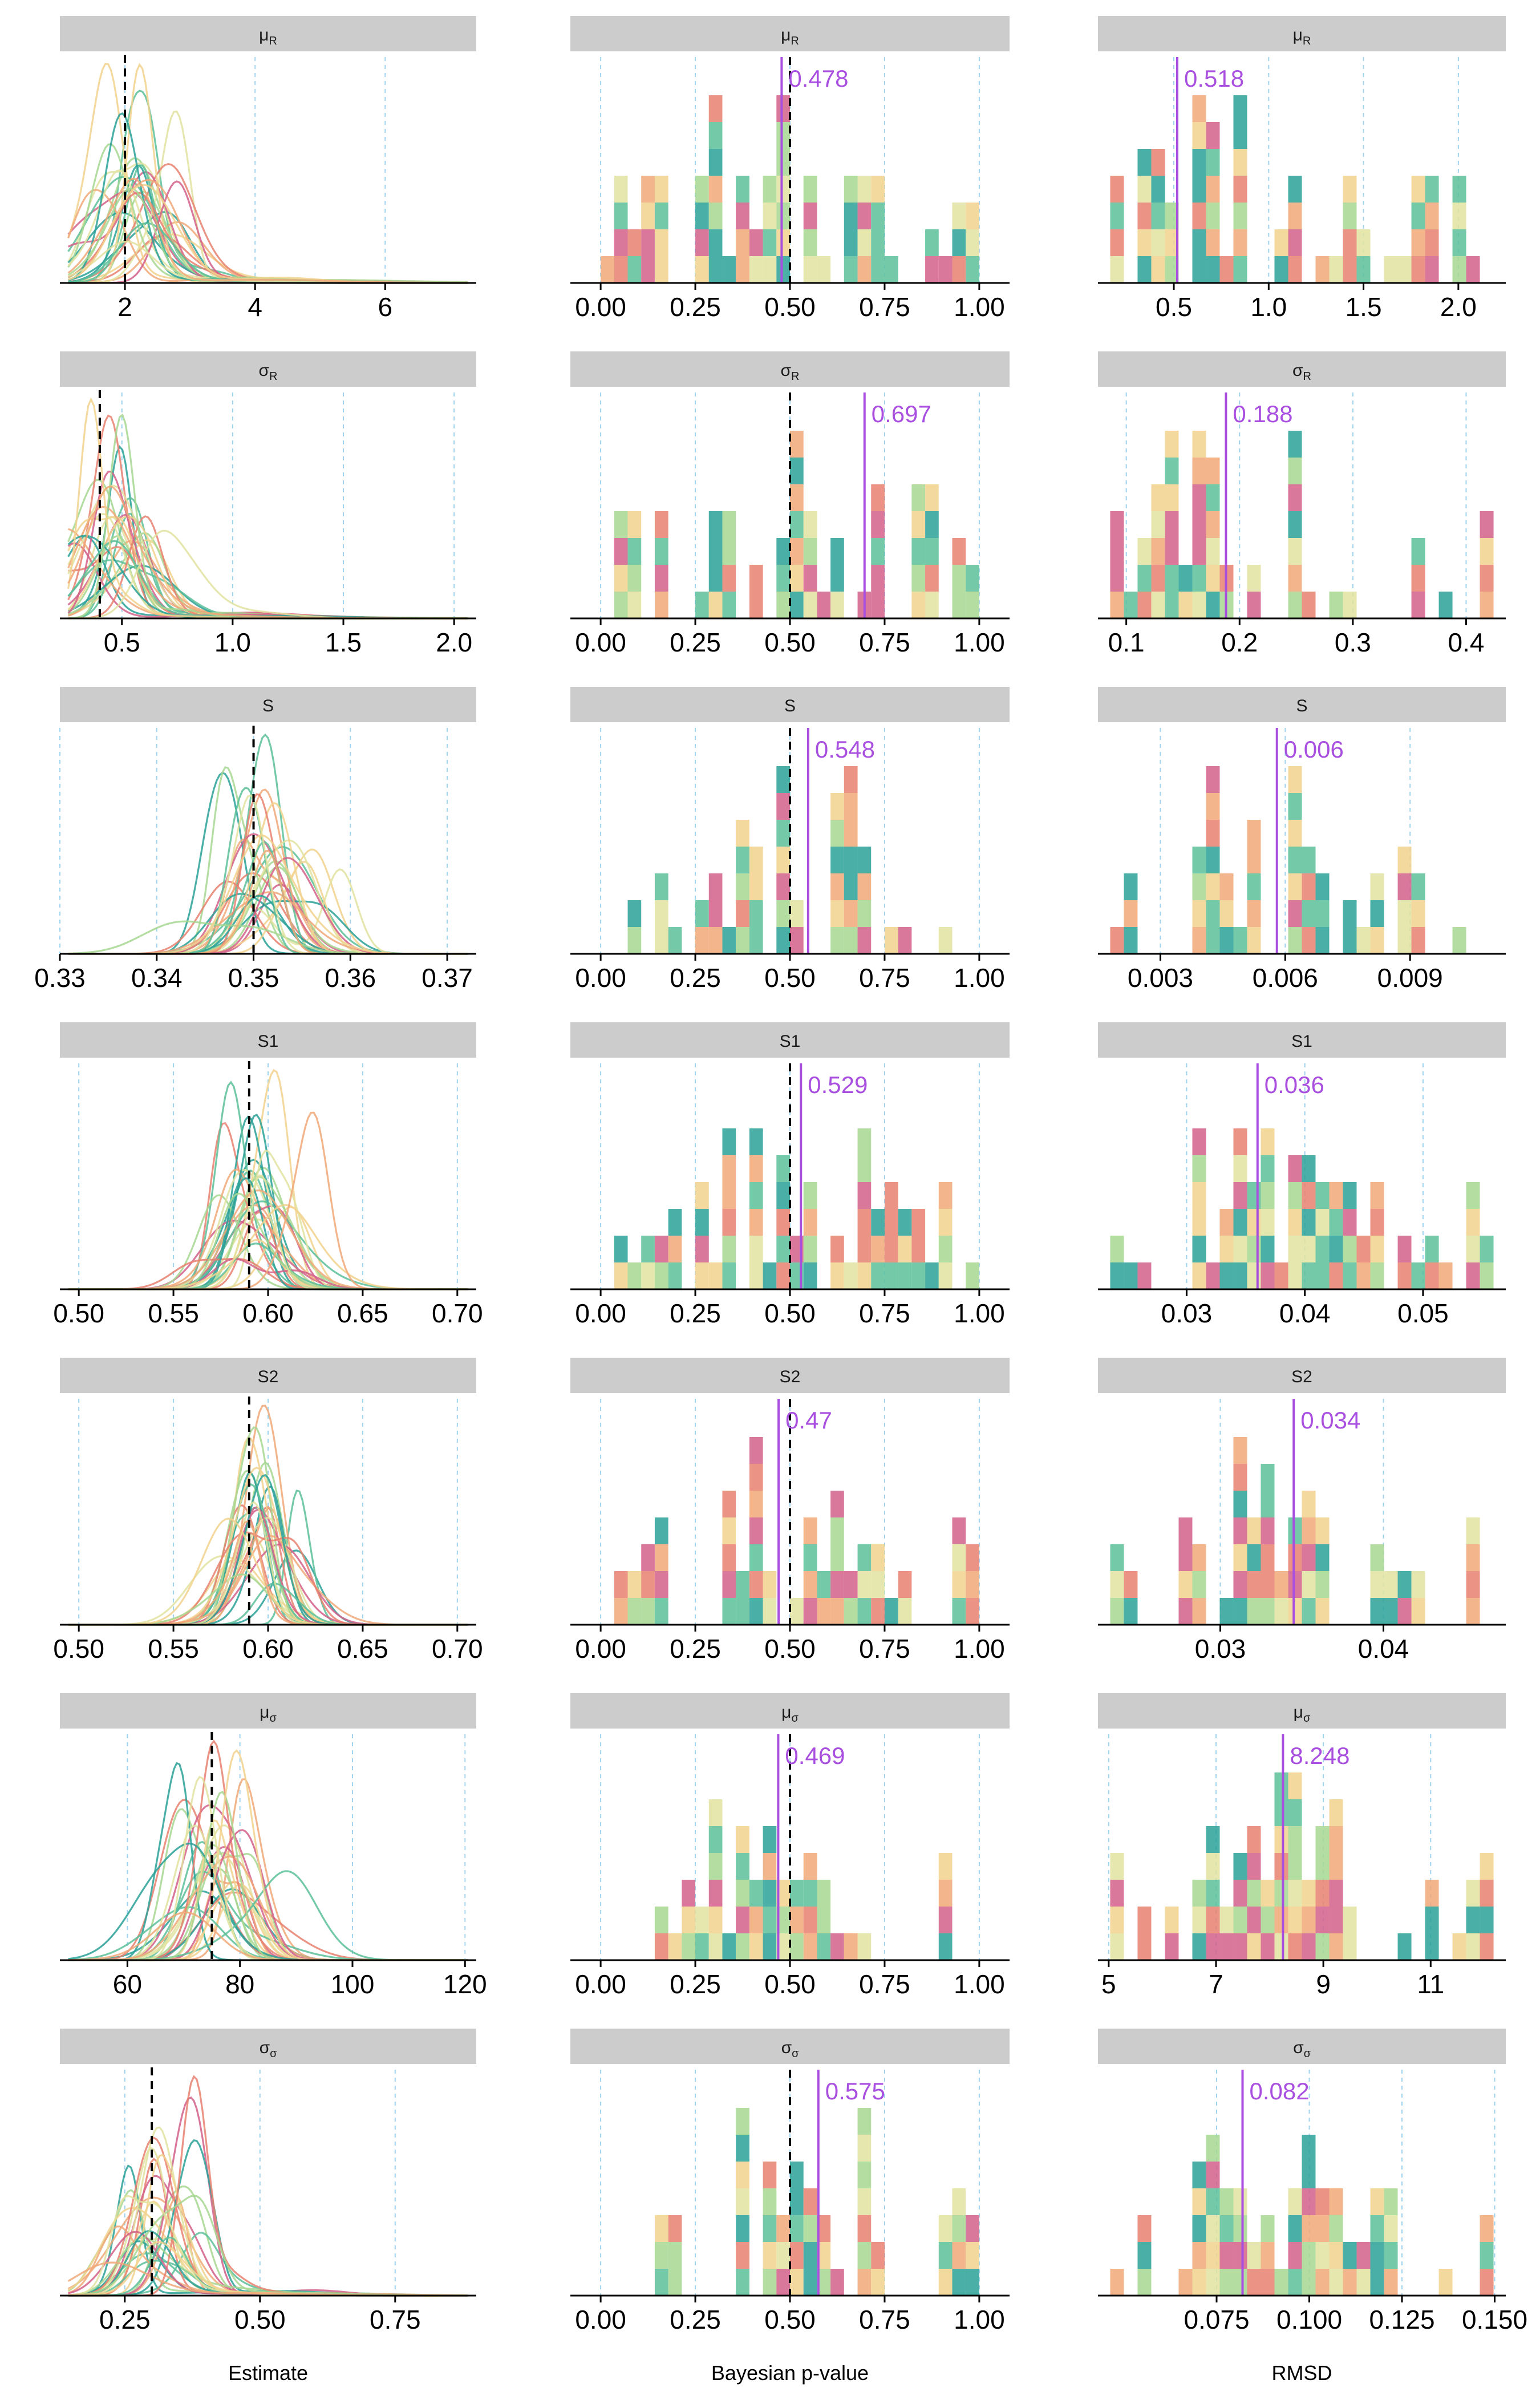  What do you see at coordinates (1269, 307) in the screenshot?
I see `x-tick-label: 1.0` at bounding box center [1269, 307].